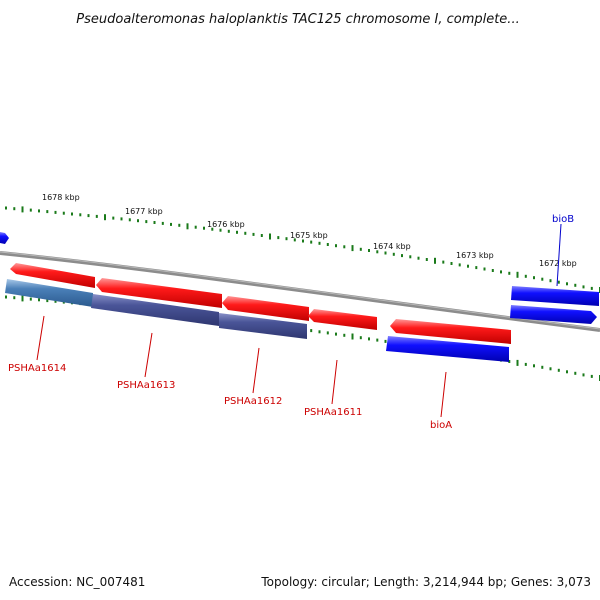 Image resolution: width=600 pixels, height=600 pixels. What do you see at coordinates (553, 314) in the screenshot?
I see `gene-arrow-biob-reverse` at bounding box center [553, 314].